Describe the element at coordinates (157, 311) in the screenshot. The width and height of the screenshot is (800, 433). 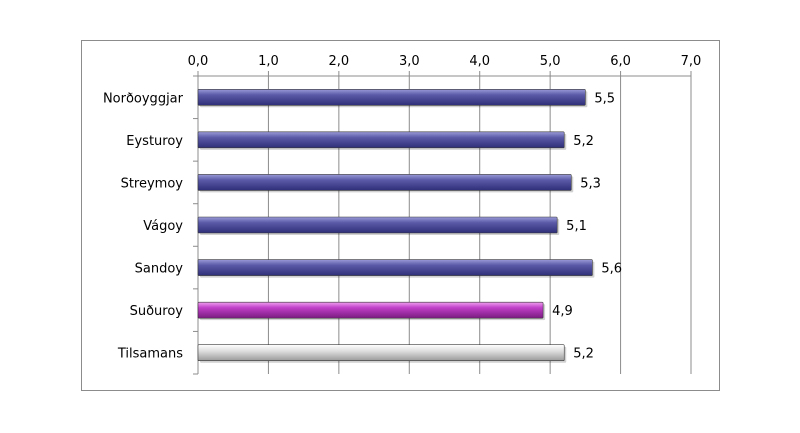
I see `category-label: Suðuroy` at that location.